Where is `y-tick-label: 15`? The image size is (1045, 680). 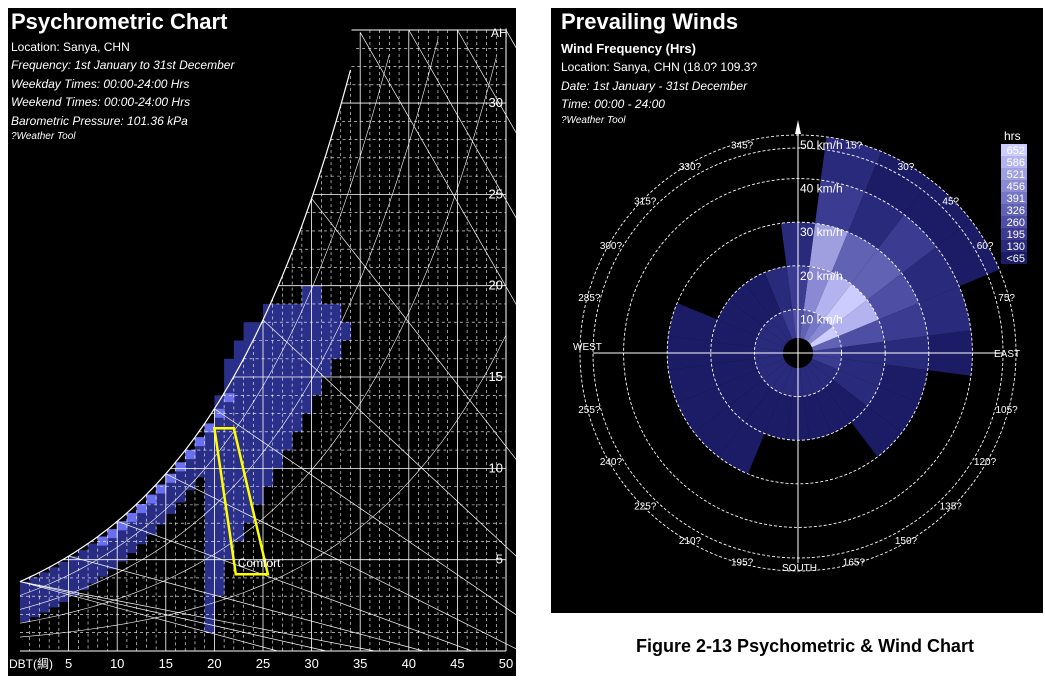 y-tick-label: 15 is located at coordinates (496, 376).